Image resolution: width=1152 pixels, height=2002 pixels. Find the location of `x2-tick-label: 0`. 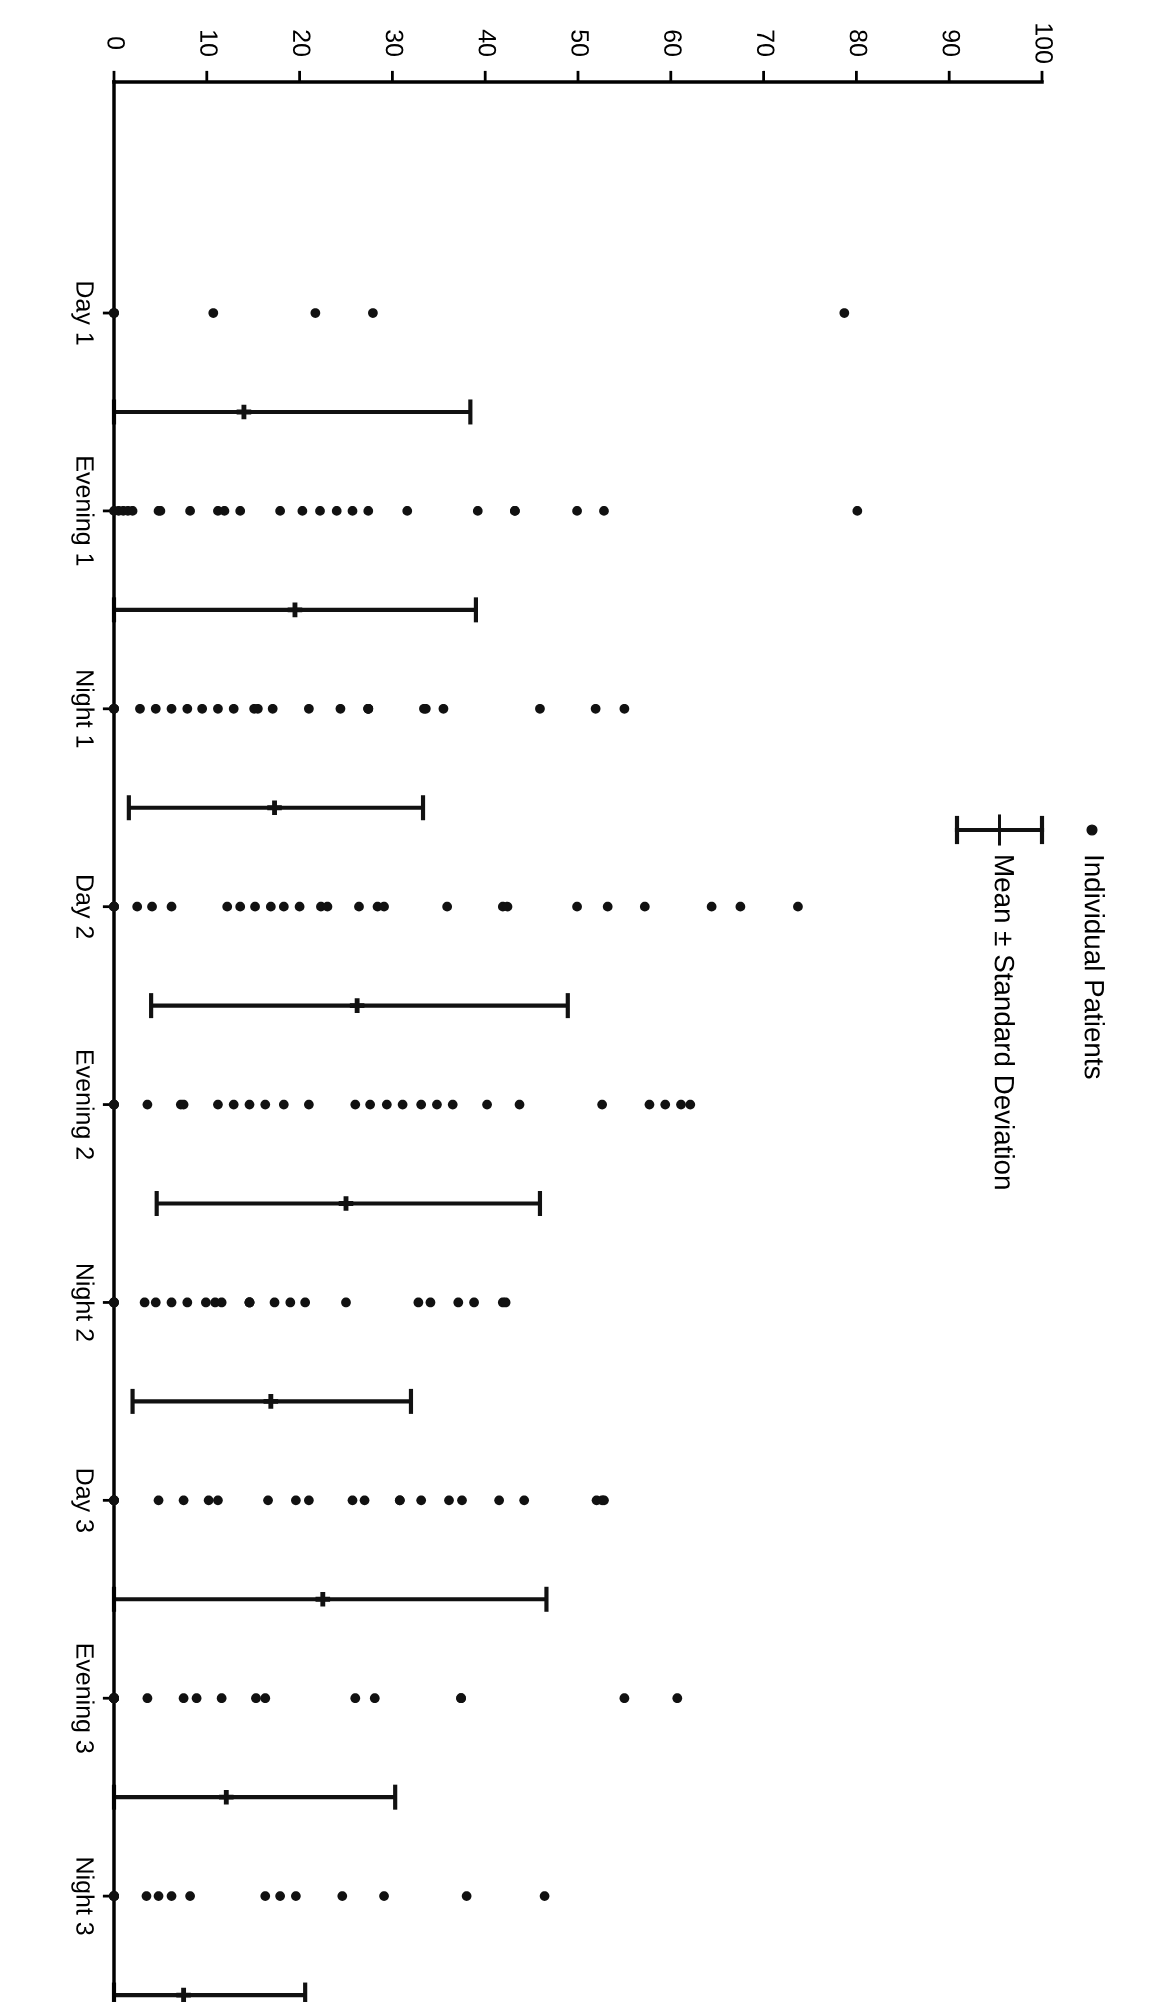

x2-tick-label: 0 is located at coordinates (116, 43).